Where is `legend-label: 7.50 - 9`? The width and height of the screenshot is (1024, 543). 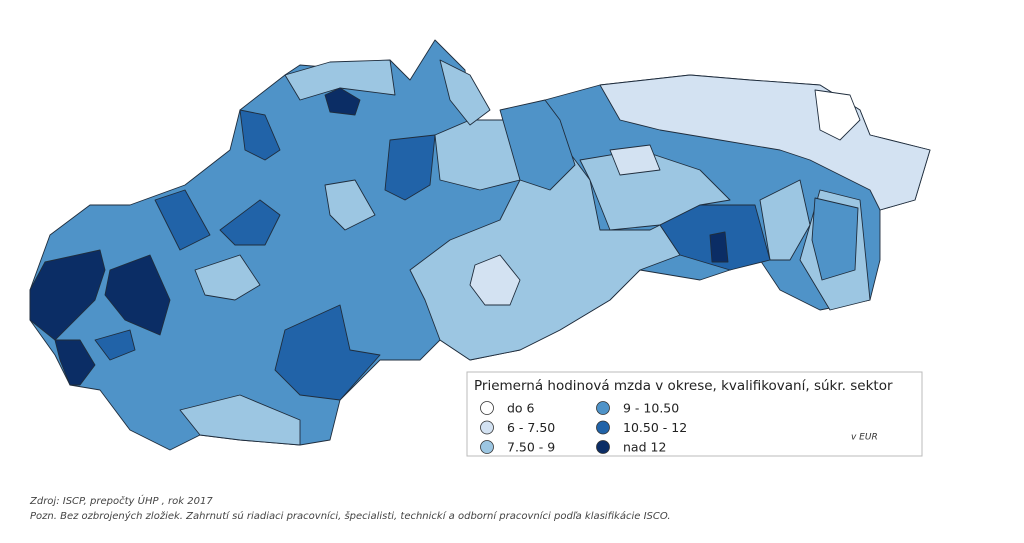
legend-label: 7.50 - 9 is located at coordinates (531, 447).